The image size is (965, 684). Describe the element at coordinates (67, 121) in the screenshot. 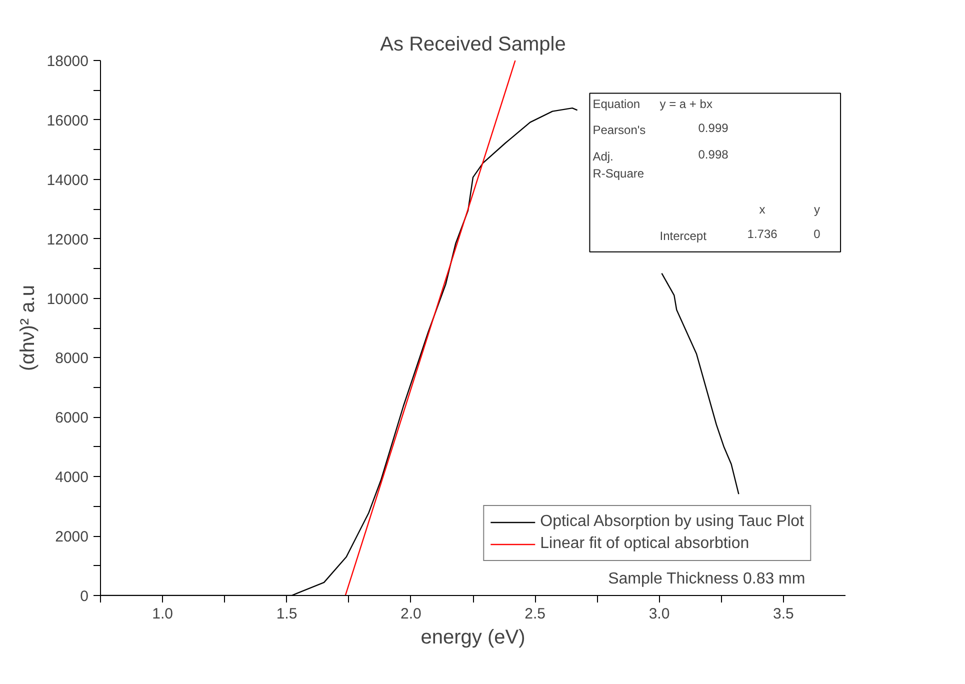

I see `y-tick-label: 16000` at that location.